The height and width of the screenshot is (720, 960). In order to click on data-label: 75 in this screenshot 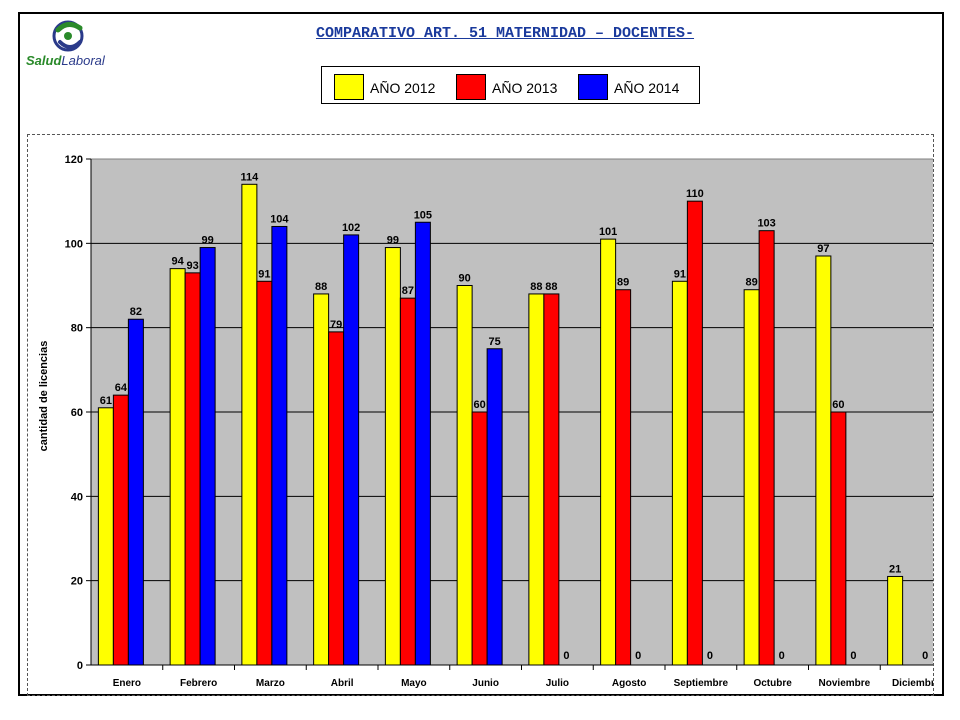, I will do `click(495, 342)`.